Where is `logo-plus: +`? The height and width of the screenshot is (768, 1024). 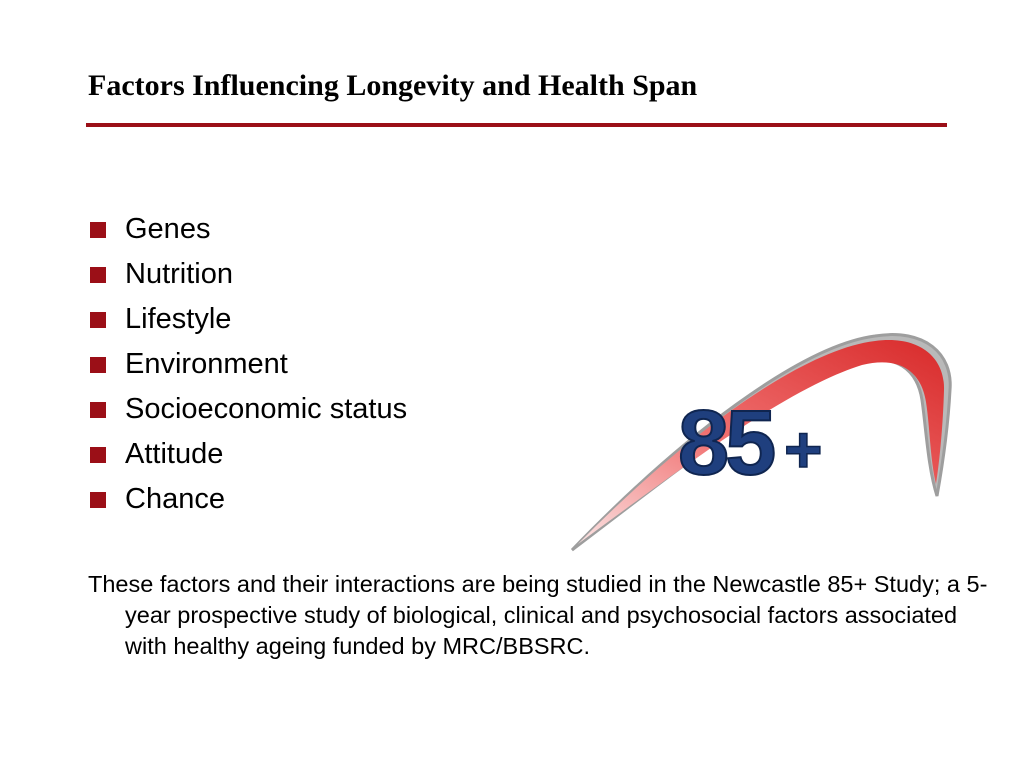 logo-plus: + is located at coordinates (803, 449).